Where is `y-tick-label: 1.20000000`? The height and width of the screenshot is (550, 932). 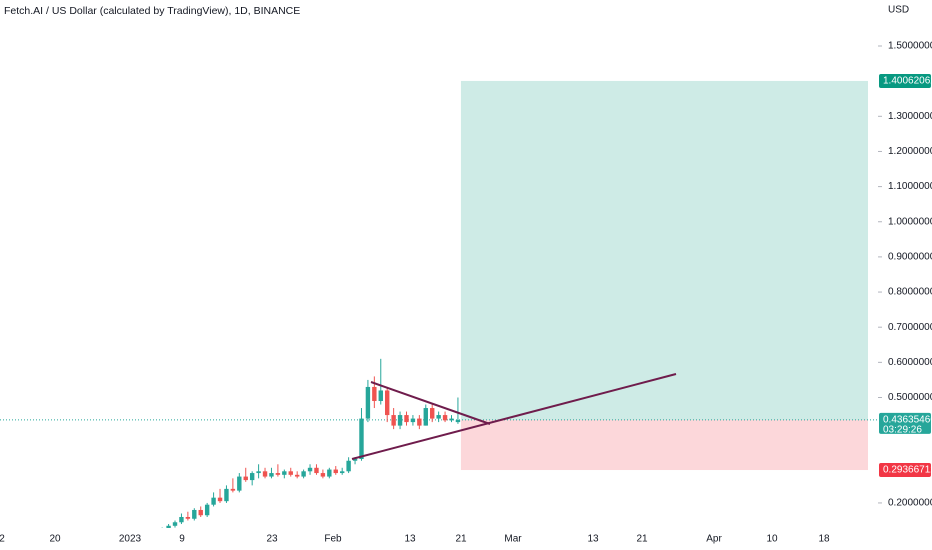 y-tick-label: 1.20000000 is located at coordinates (910, 151).